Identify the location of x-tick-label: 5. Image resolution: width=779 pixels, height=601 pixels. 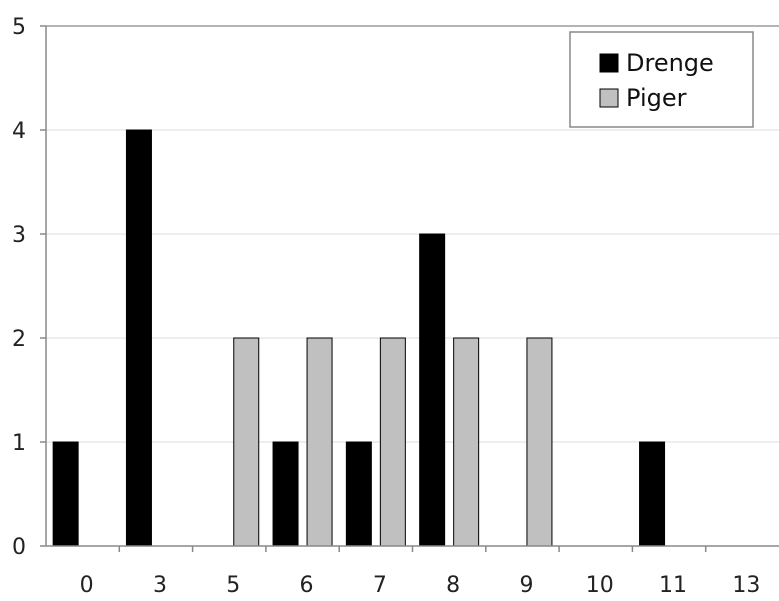
(233, 585).